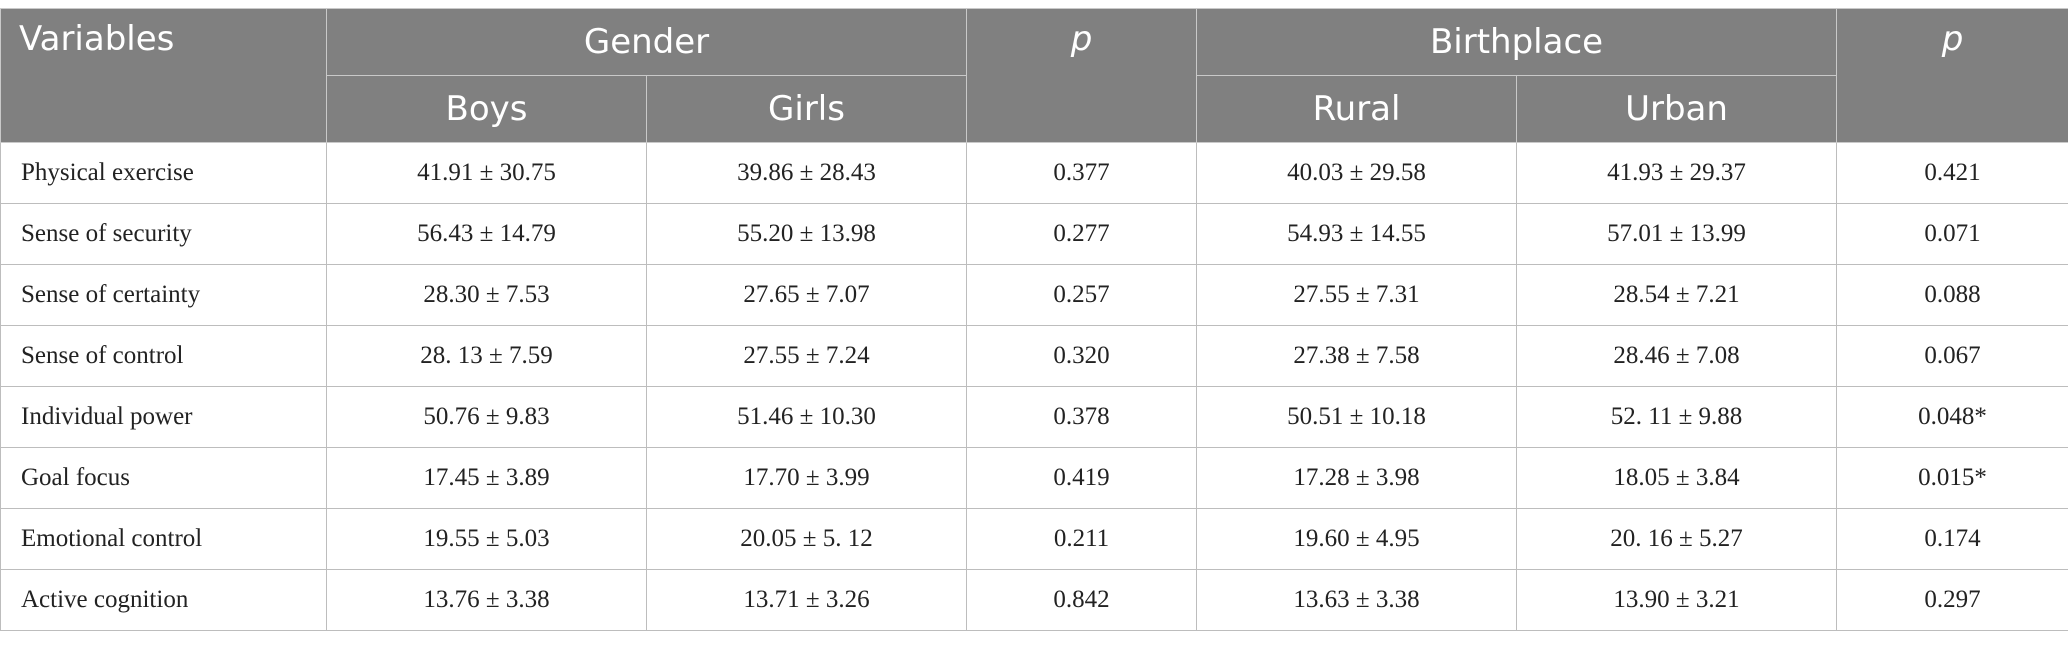 This screenshot has width=2068, height=656. Describe the element at coordinates (1082, 417) in the screenshot. I see `p-gender-cell: 0.378` at that location.